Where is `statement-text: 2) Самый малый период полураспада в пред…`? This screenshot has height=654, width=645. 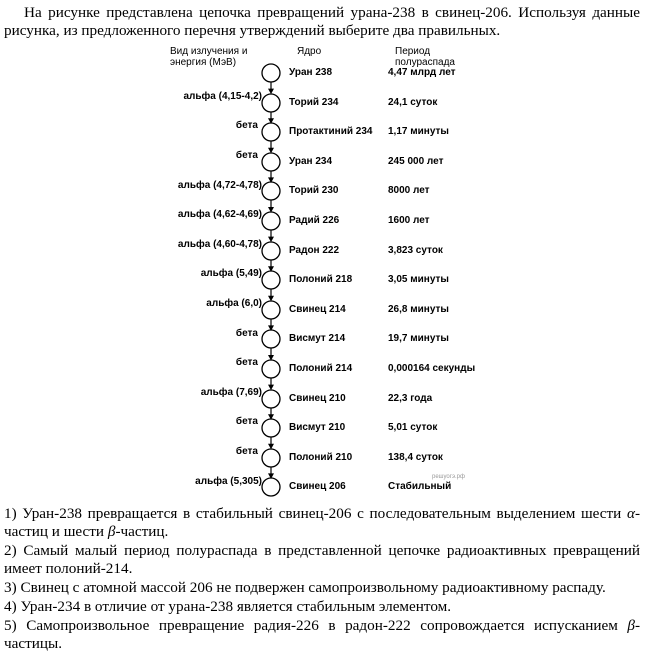
statement-text: 2) Самый малый период полураспада в пред… is located at coordinates (322, 559).